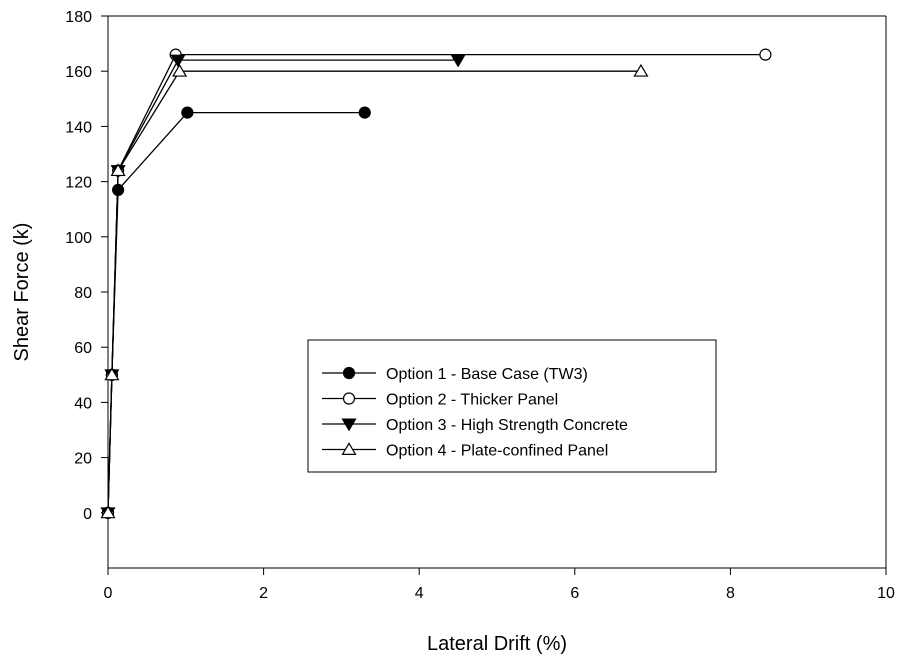 This screenshot has height=663, width=903. I want to click on x-axis-title: Lateral Drift (%), so click(497, 644).